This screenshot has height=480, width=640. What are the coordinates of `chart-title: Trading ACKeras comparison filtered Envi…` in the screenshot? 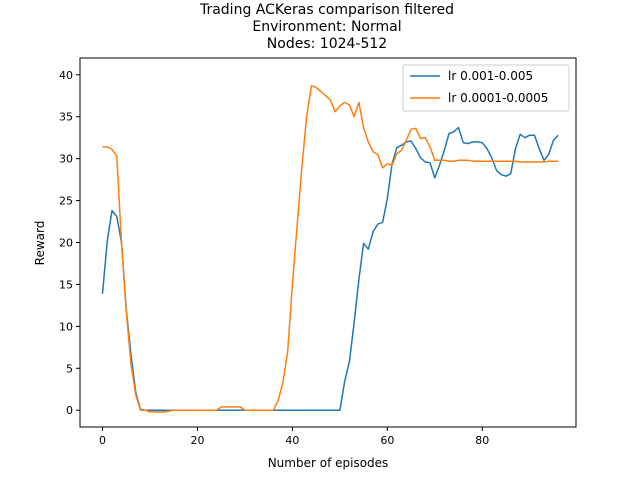 It's located at (326, 27).